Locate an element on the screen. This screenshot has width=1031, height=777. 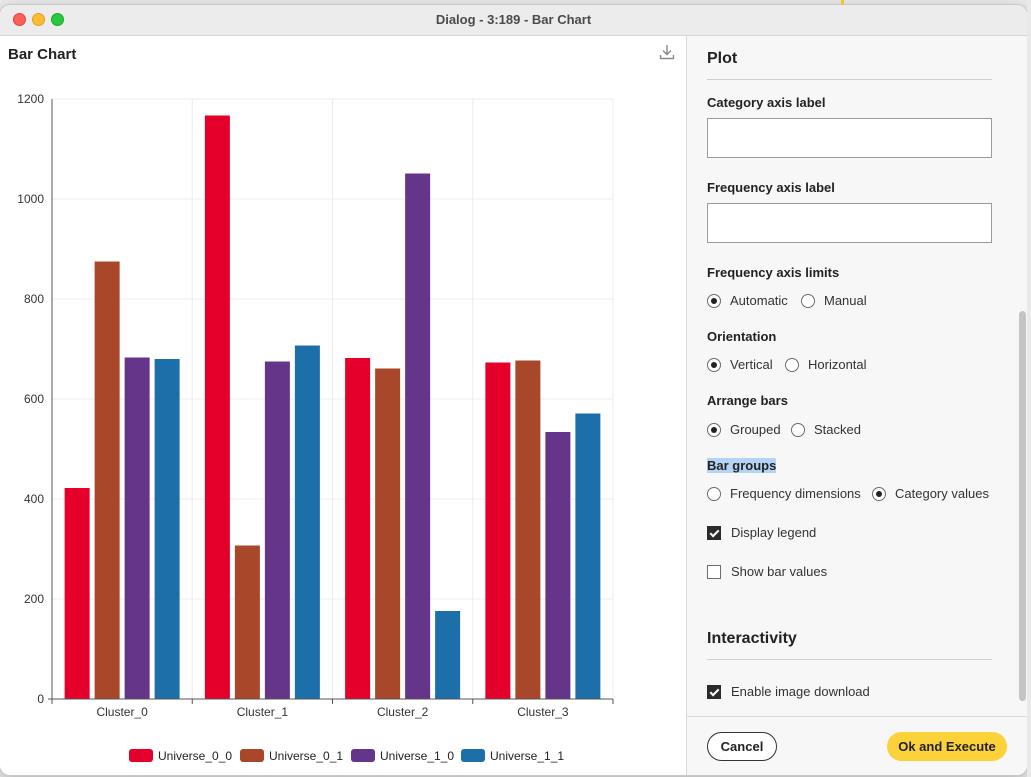
bar-groups-title: Bar groups is located at coordinates (742, 465).